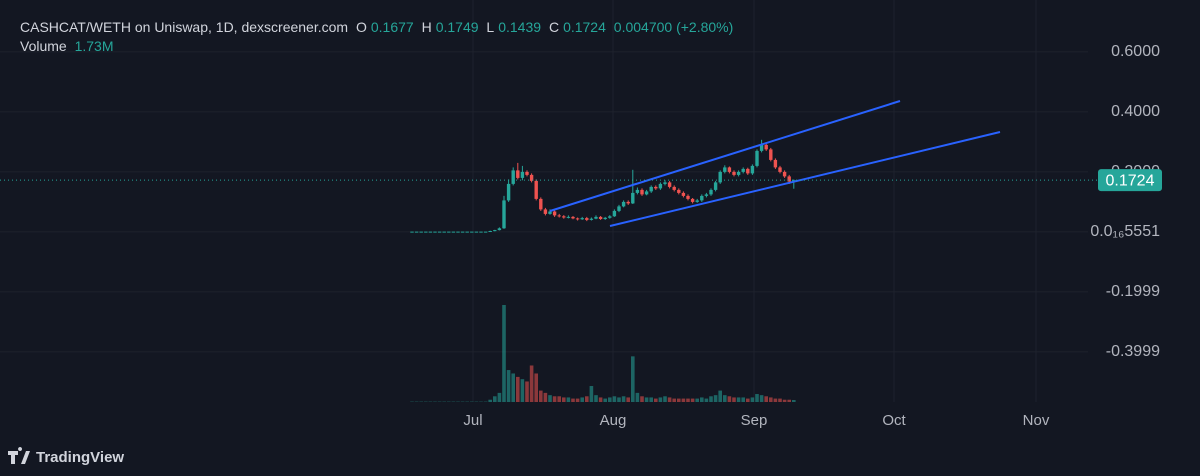 The height and width of the screenshot is (476, 1200). I want to click on low-label: L, so click(490, 27).